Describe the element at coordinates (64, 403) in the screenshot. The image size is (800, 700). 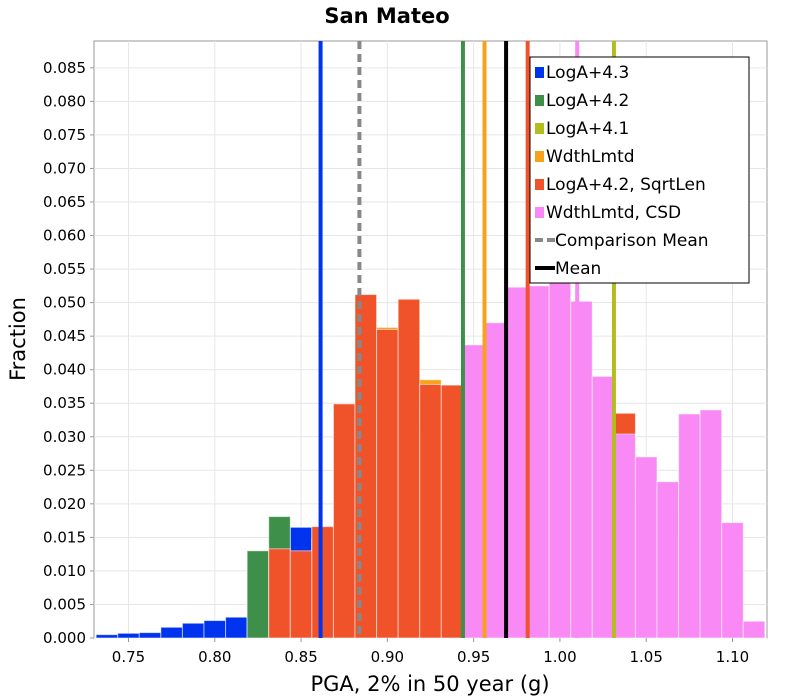
I see `y-tick-label: 0.035` at that location.